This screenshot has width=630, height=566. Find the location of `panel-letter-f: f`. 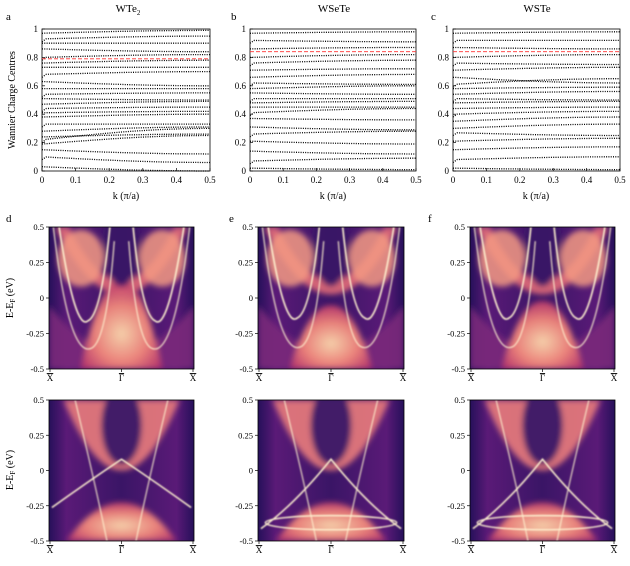

panel-letter-f: f is located at coordinates (430, 219).